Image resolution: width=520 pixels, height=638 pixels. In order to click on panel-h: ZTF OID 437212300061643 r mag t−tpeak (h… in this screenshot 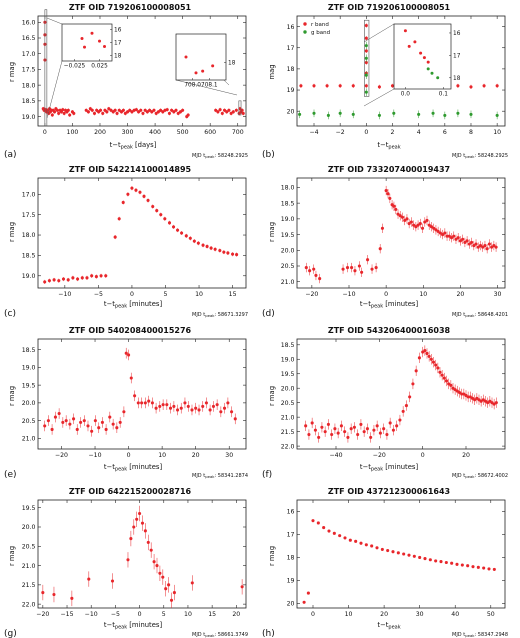, I will do `click(385, 562)`.